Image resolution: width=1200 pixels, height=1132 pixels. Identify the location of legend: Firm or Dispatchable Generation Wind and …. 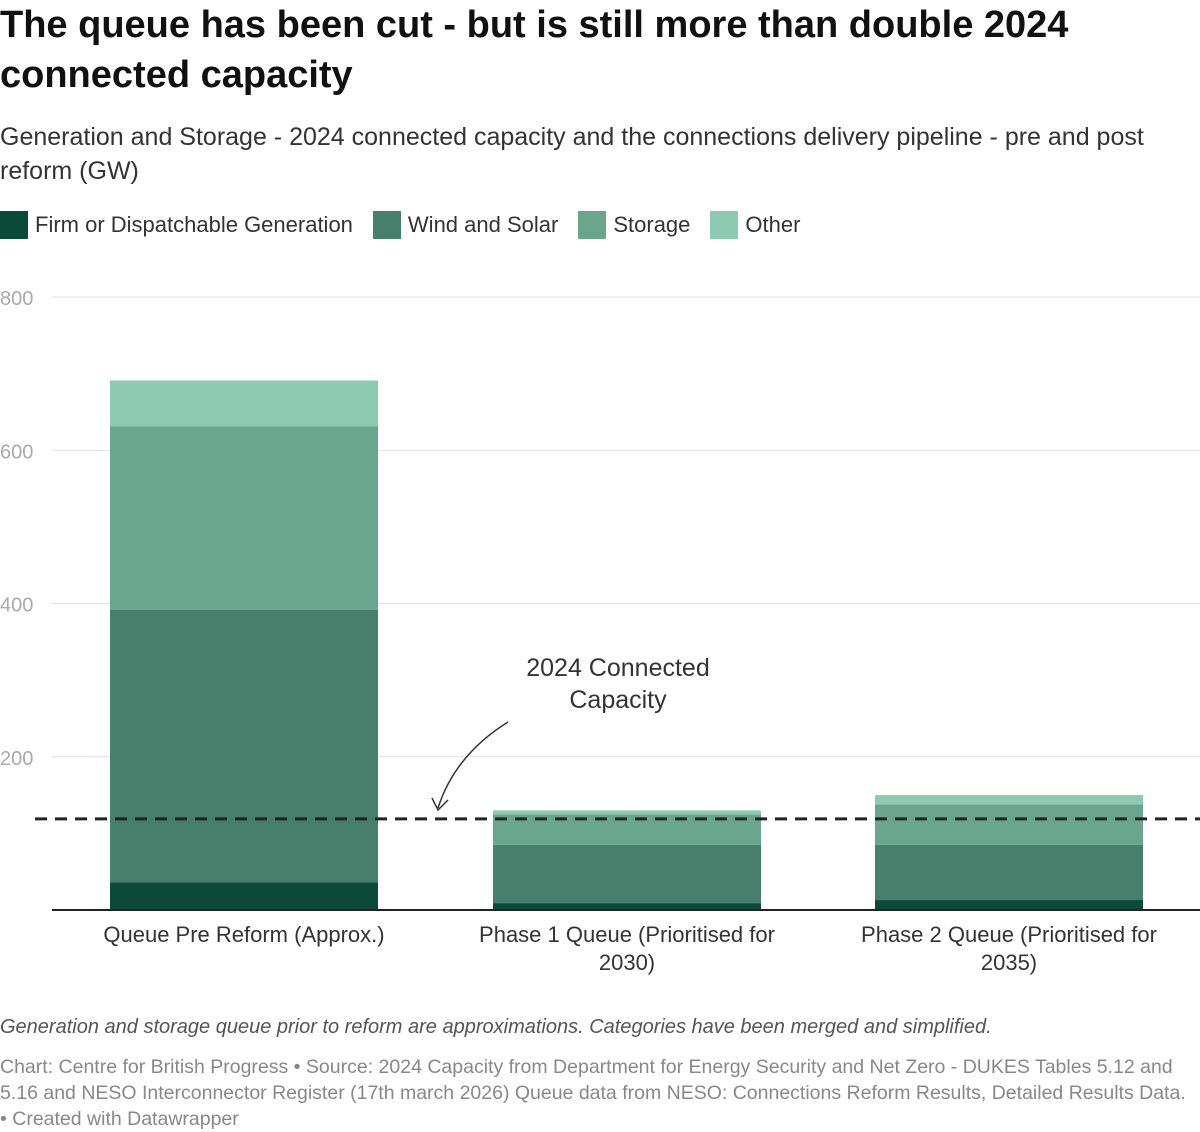
(410, 225).